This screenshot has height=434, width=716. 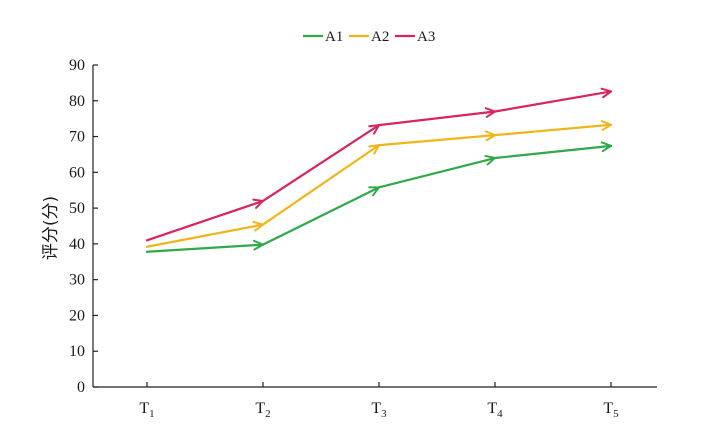 I want to click on legend-item-a3: A3, so click(x=415, y=37).